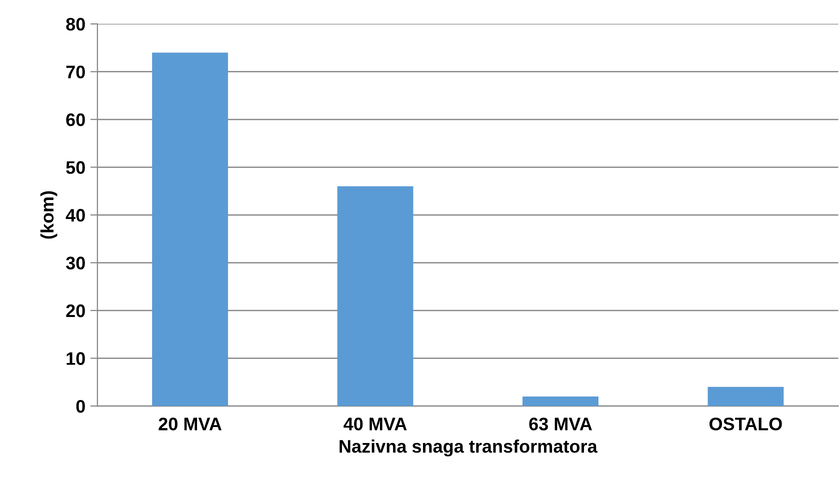 This screenshot has height=488, width=840. I want to click on y-tick-label: 40, so click(75, 215).